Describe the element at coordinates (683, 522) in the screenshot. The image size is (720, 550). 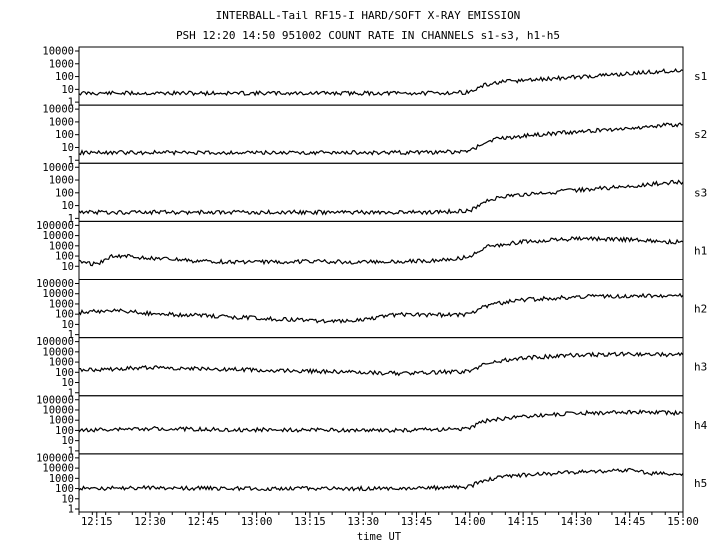
I see `x-tick-label: 15:00` at that location.